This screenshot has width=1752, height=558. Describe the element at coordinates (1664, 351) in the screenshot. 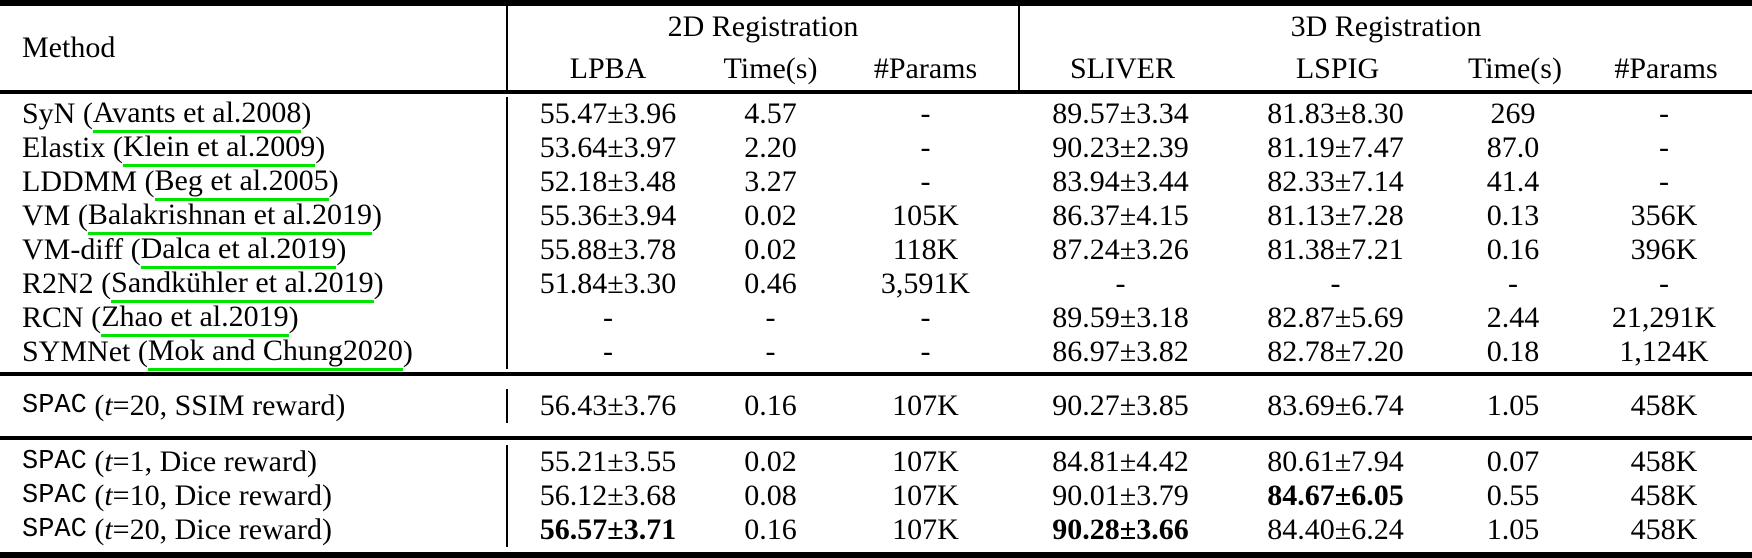

I see `cell-params-3d: 1,124K` at that location.